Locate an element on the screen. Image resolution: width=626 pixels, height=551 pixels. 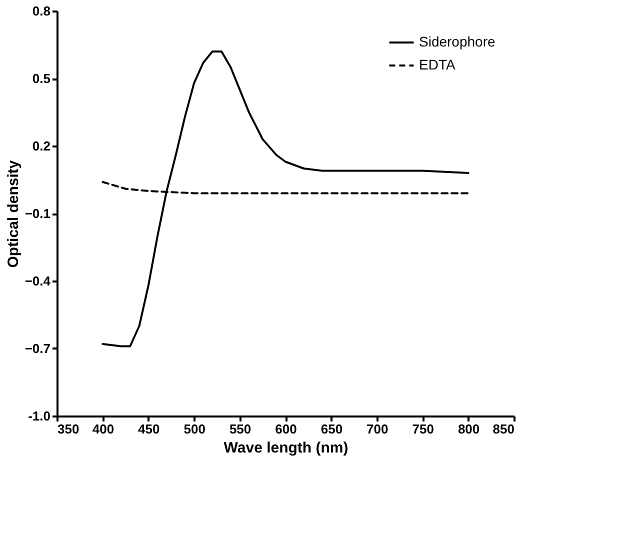
y-tick-label: −0.4 is located at coordinates (38, 281).